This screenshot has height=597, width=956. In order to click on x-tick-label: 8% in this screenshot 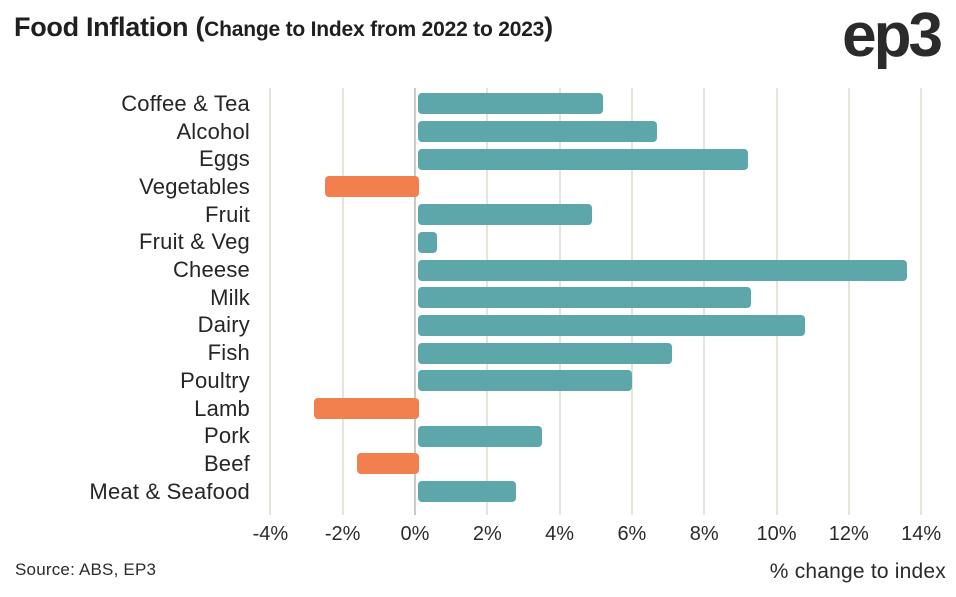, I will do `click(704, 534)`.